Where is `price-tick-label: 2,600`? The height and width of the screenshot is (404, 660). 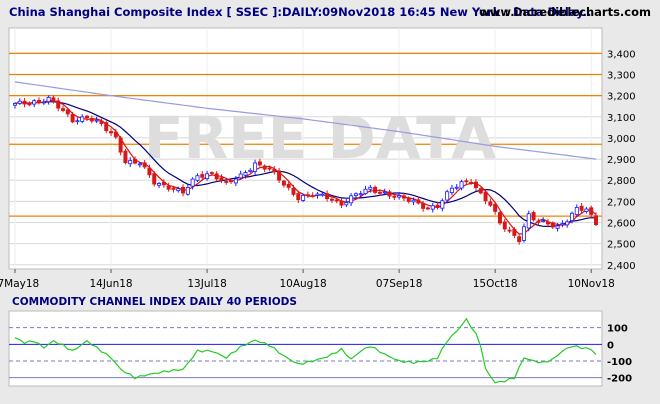 price-tick-label: 2,600 is located at coordinates (621, 223).